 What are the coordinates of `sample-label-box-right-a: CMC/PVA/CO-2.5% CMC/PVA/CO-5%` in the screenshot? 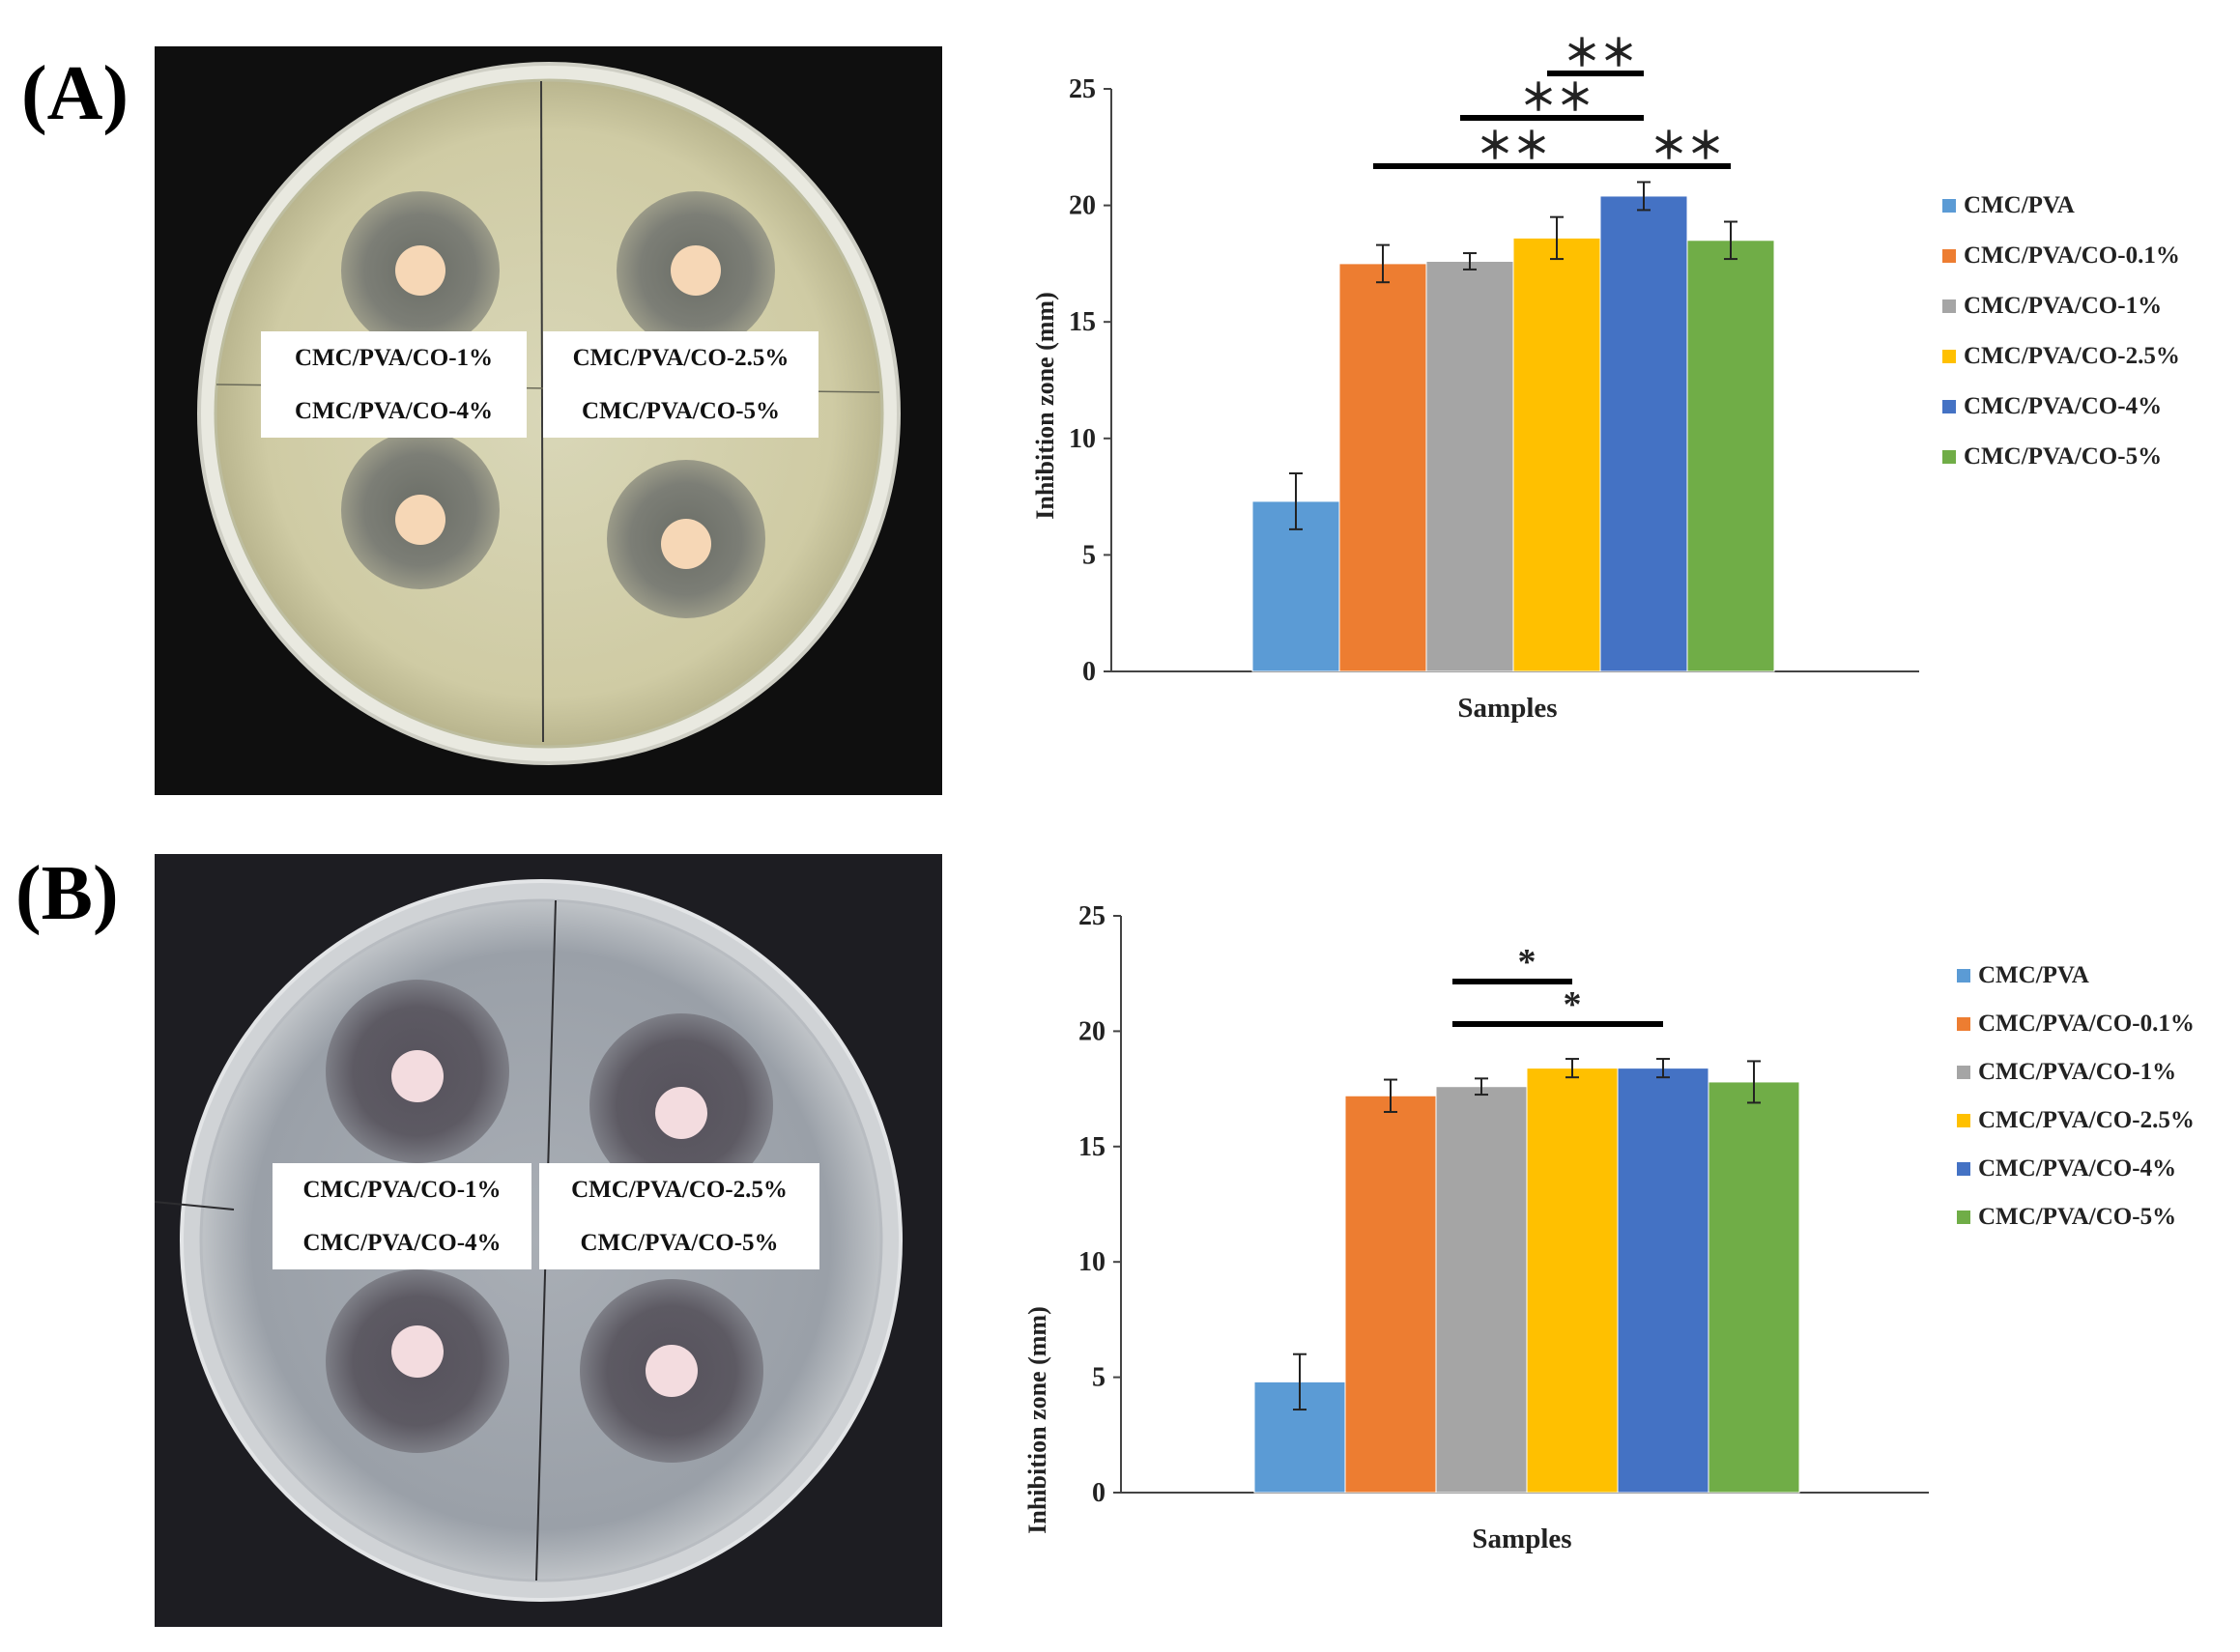 It's located at (680, 384).